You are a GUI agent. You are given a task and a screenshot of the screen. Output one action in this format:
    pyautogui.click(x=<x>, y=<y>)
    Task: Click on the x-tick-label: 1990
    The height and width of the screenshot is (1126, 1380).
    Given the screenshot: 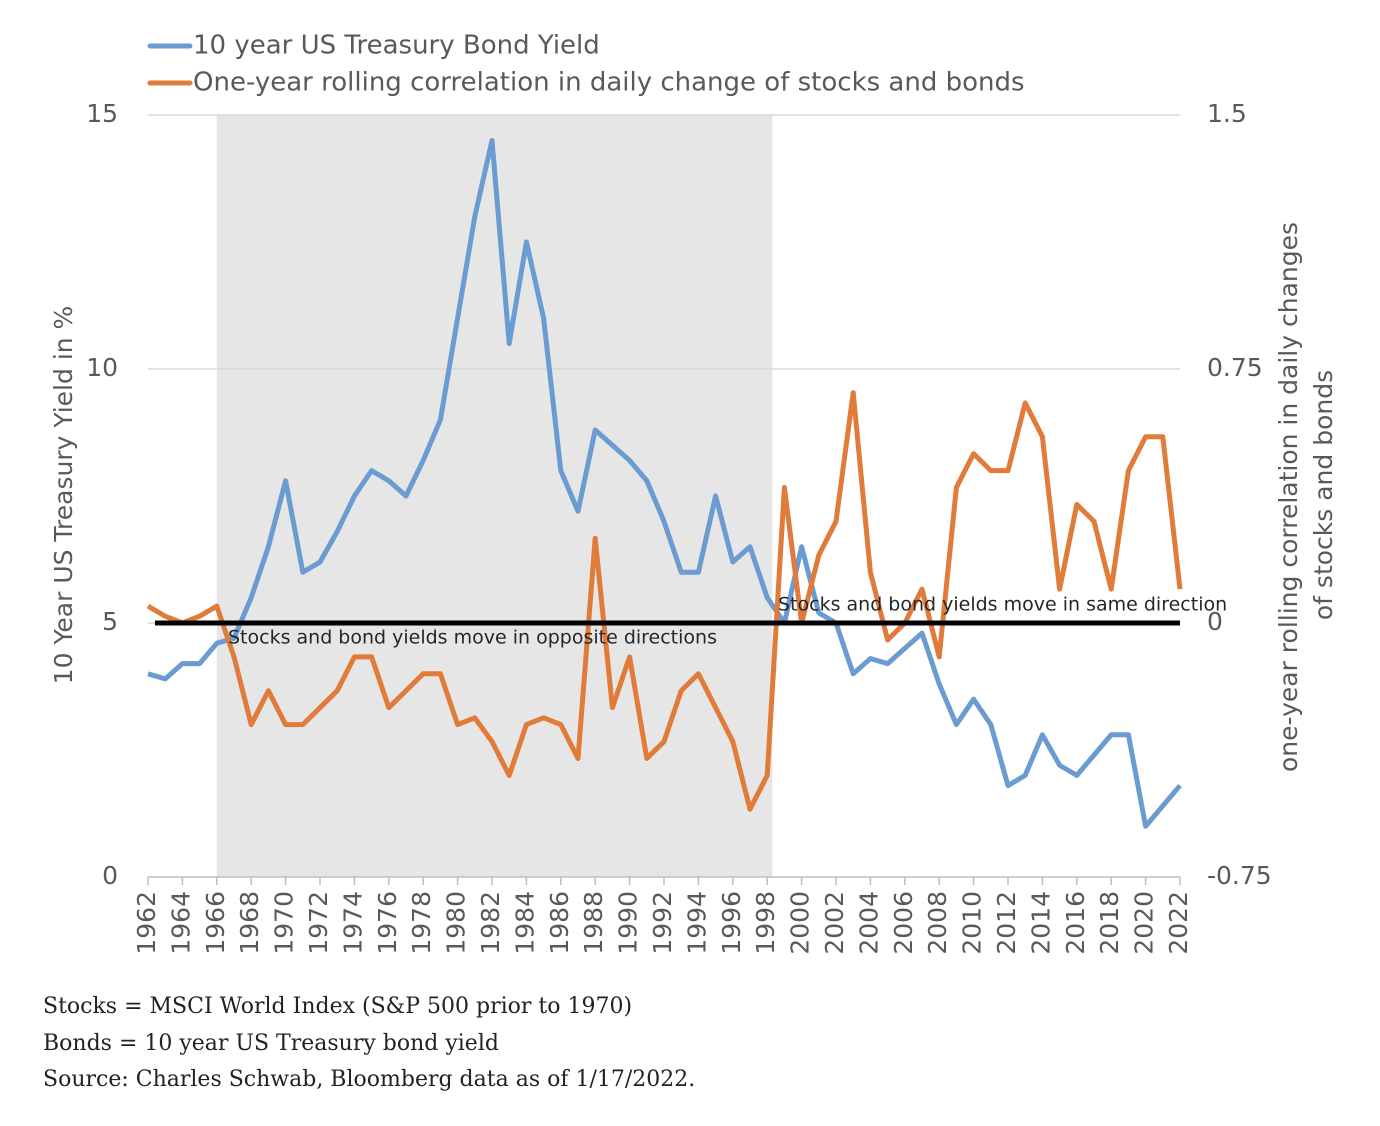 What is the action you would take?
    pyautogui.click(x=628, y=923)
    